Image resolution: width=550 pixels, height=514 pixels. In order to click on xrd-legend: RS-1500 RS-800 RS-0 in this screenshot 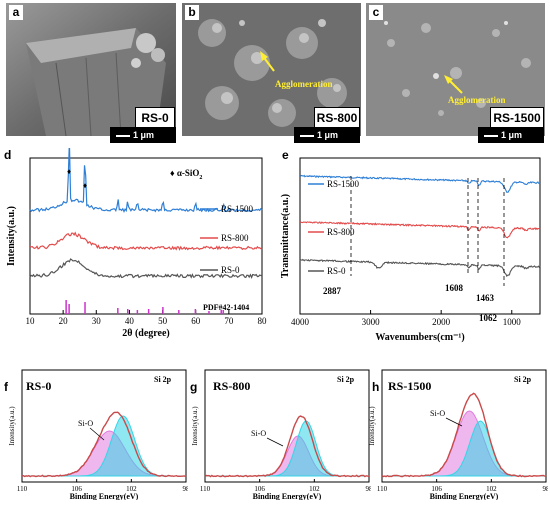, I will do `click(227, 239)`.